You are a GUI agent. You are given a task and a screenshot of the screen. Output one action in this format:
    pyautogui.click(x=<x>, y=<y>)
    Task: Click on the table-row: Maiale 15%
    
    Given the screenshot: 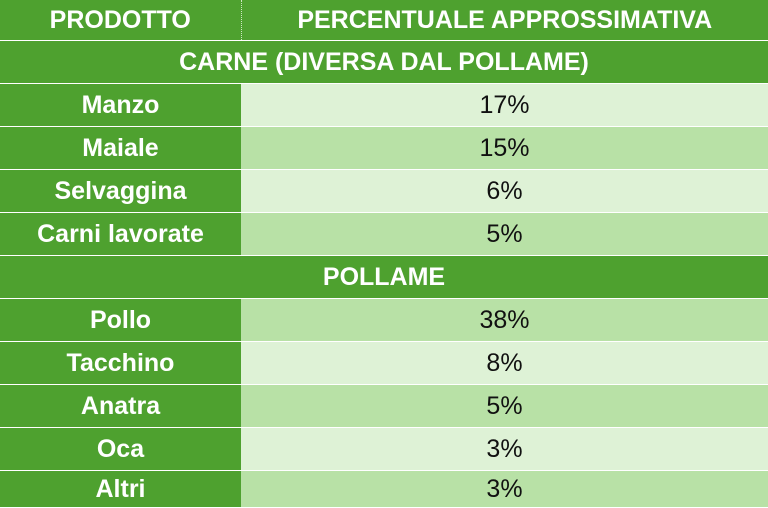 What is the action you would take?
    pyautogui.click(x=384, y=148)
    